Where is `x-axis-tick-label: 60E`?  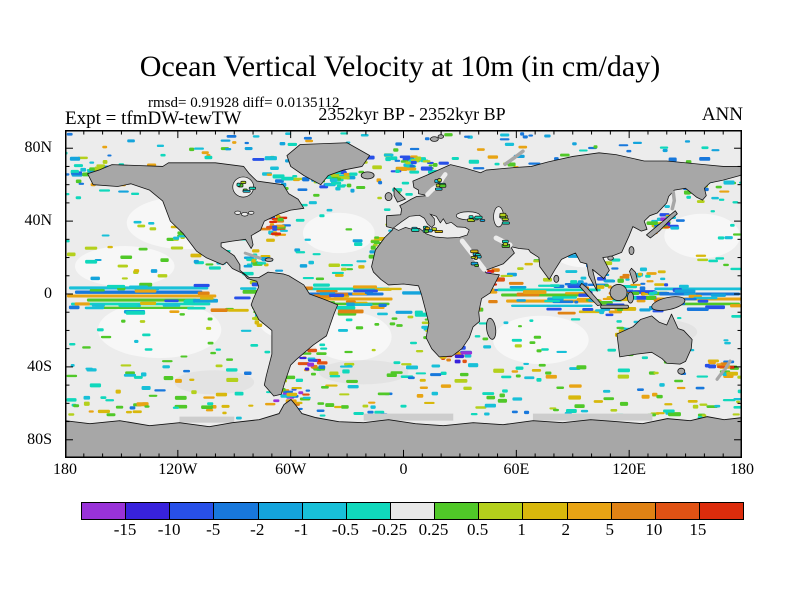
x-axis-tick-label: 60E is located at coordinates (516, 469).